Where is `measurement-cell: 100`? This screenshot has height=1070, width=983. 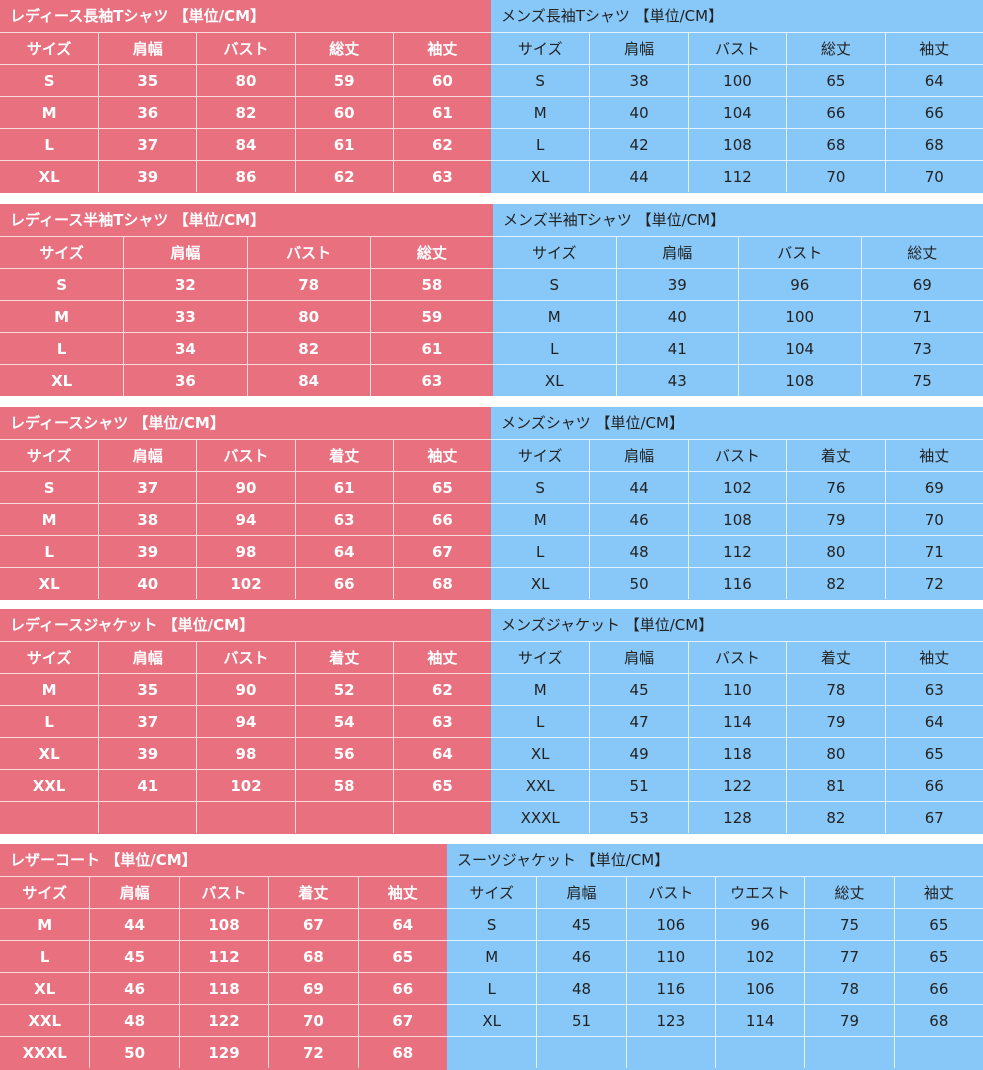
measurement-cell: 100 is located at coordinates (799, 316).